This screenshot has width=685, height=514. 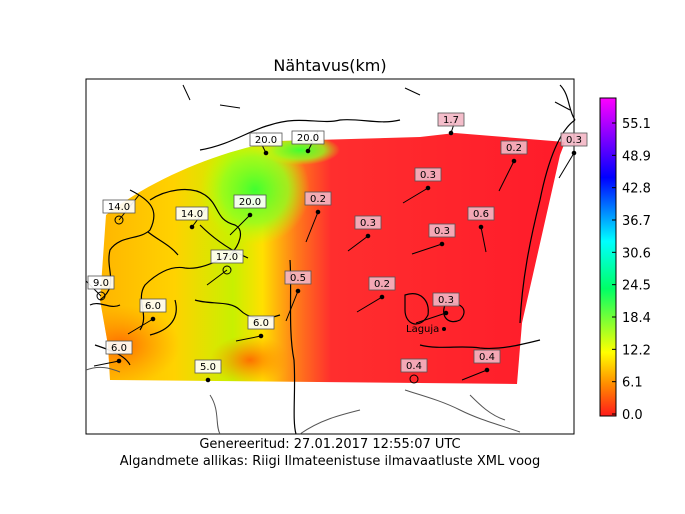 I want to click on station-value: 5.0, so click(x=208, y=367).